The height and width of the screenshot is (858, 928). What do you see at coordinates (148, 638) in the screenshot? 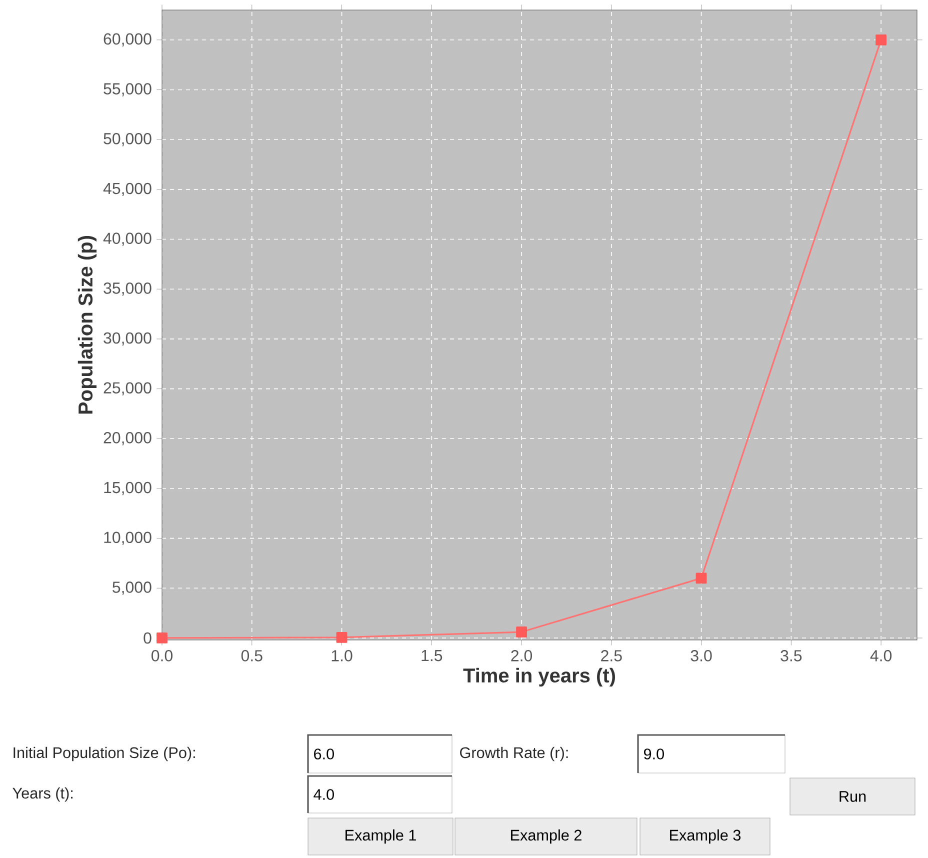
I see `y-tick-label: 0` at bounding box center [148, 638].